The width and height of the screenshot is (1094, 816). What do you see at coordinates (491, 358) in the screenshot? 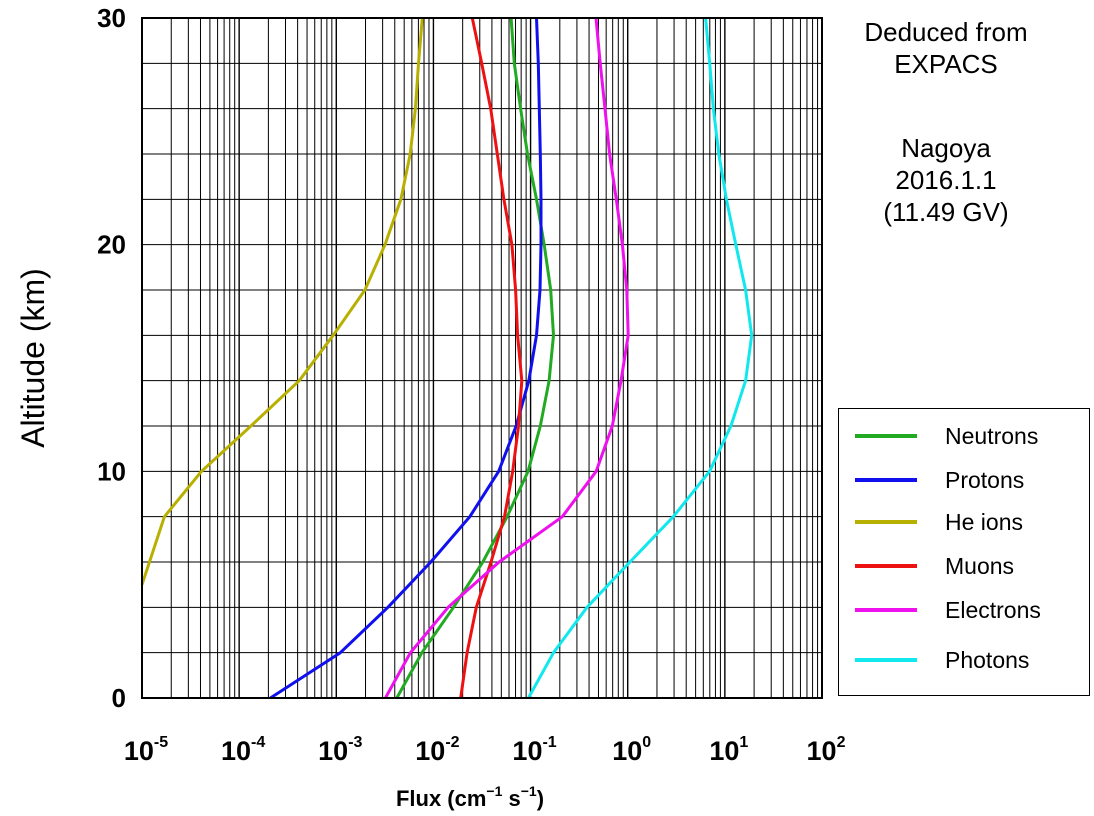
I see `series-line-muons` at bounding box center [491, 358].